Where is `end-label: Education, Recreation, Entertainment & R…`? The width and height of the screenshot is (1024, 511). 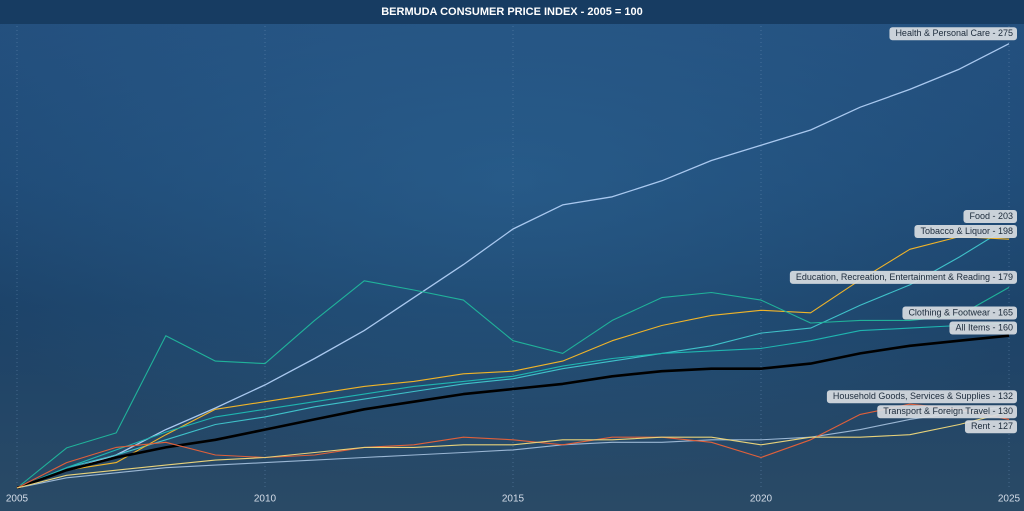
end-label: Education, Recreation, Entertainment & R… is located at coordinates (904, 277).